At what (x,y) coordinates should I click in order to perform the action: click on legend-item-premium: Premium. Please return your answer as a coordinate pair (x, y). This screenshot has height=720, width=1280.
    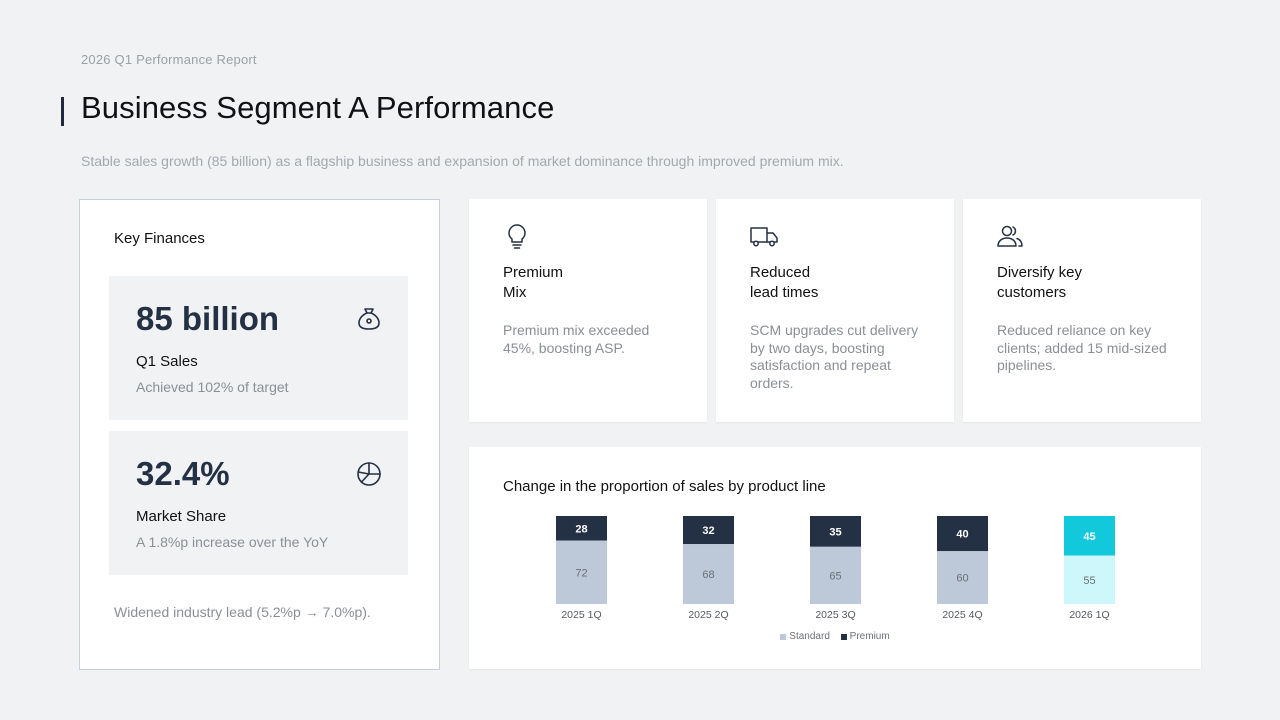
    Looking at the image, I should click on (865, 636).